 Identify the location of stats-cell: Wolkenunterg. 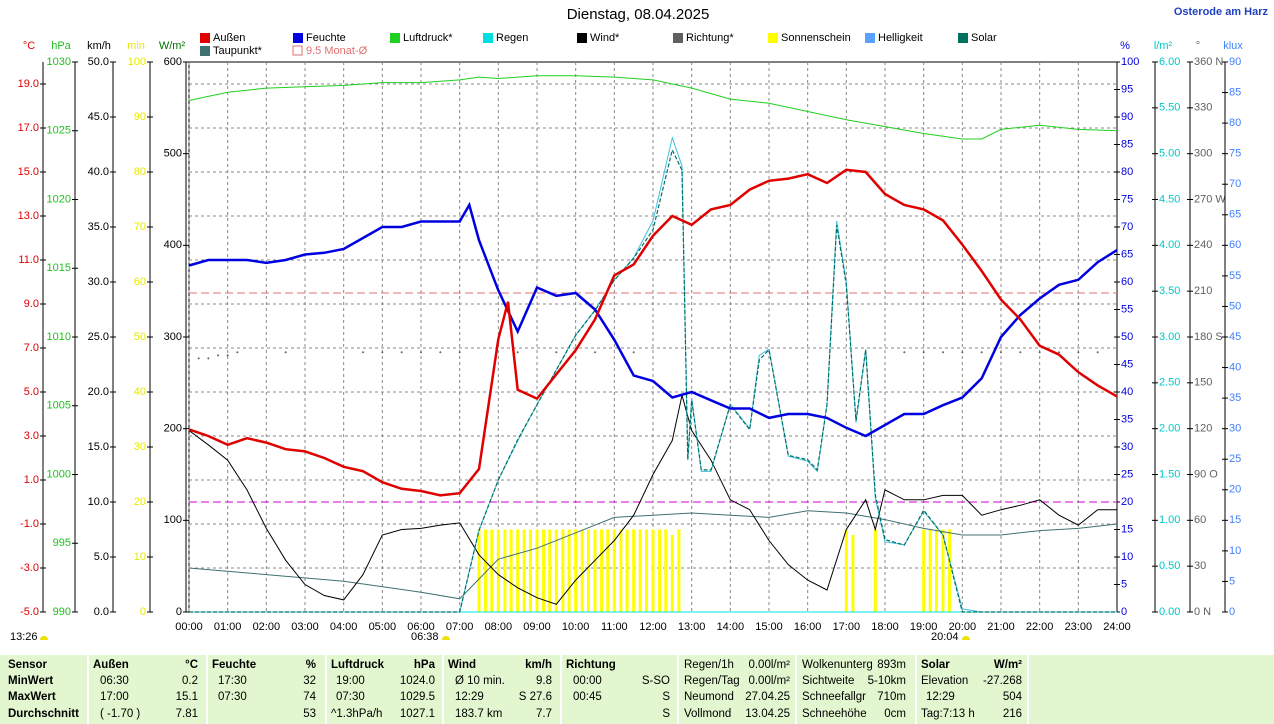
(837, 665).